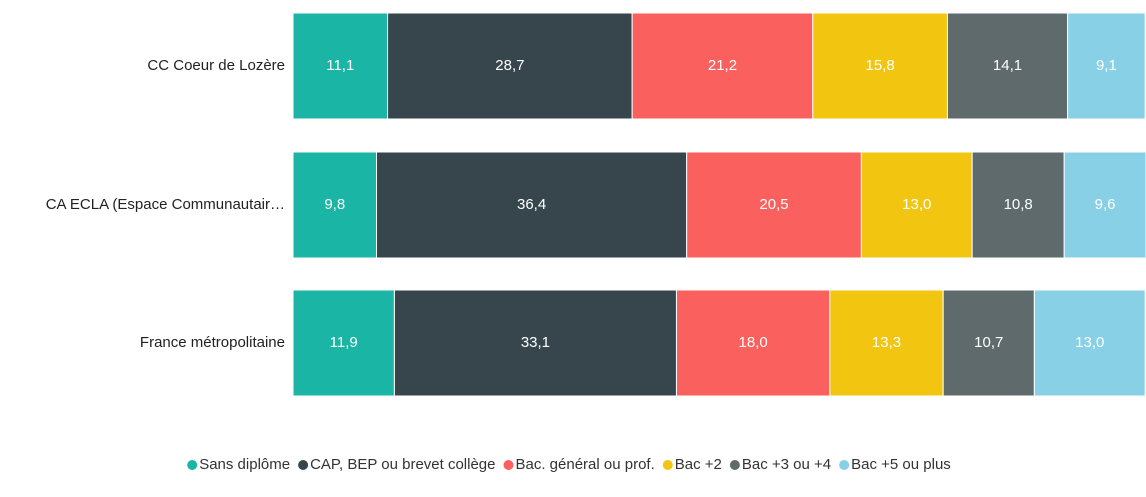 The image size is (1146, 497). I want to click on value-label: 10,8, so click(1018, 204).